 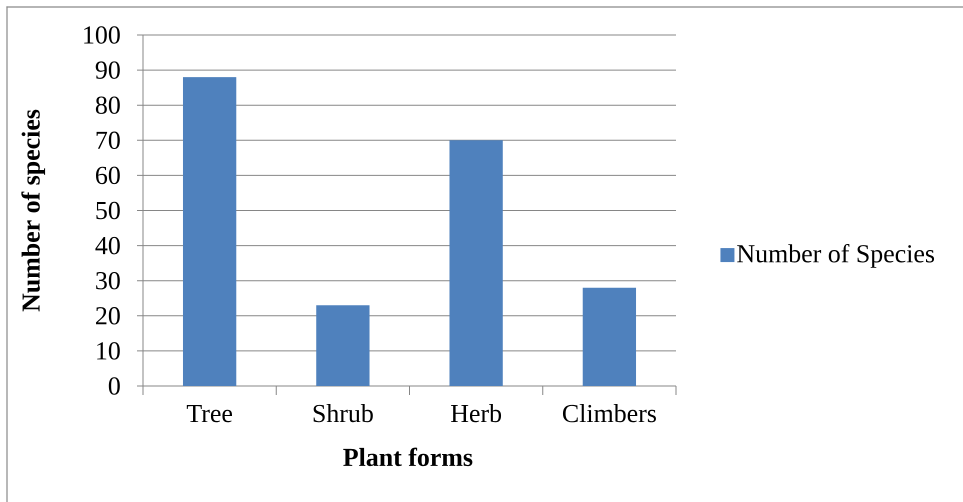 I want to click on y-tick-label: 80, so click(x=108, y=105).